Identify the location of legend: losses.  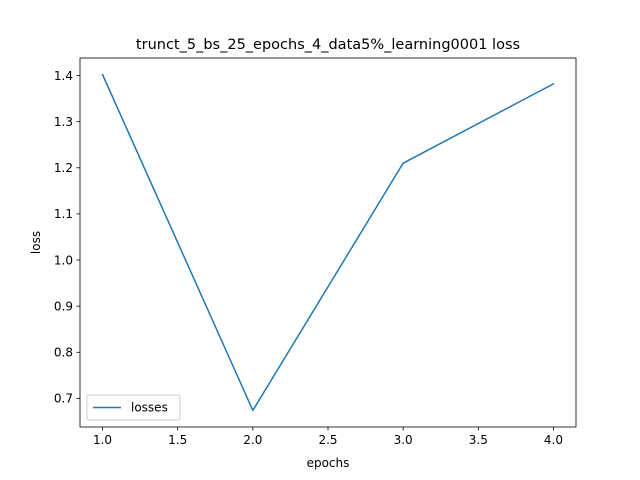
(133, 407).